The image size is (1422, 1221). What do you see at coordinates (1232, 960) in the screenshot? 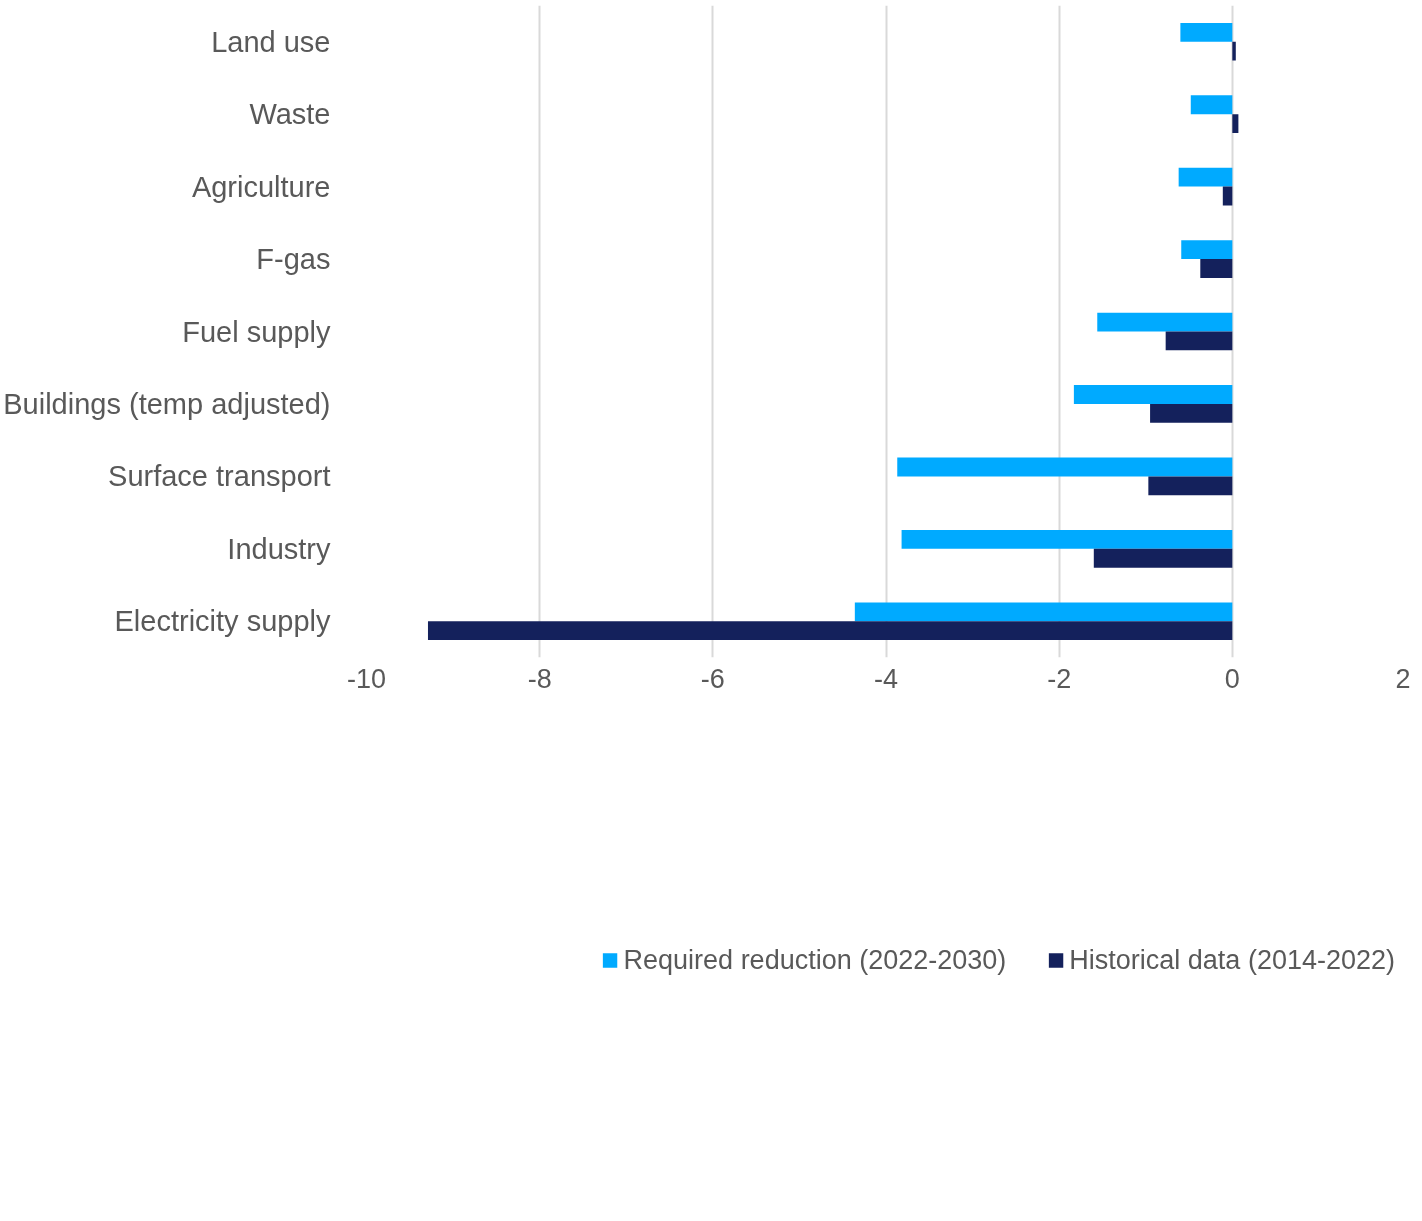
I see `legend-label: Historical data (2014-2022)` at bounding box center [1232, 960].